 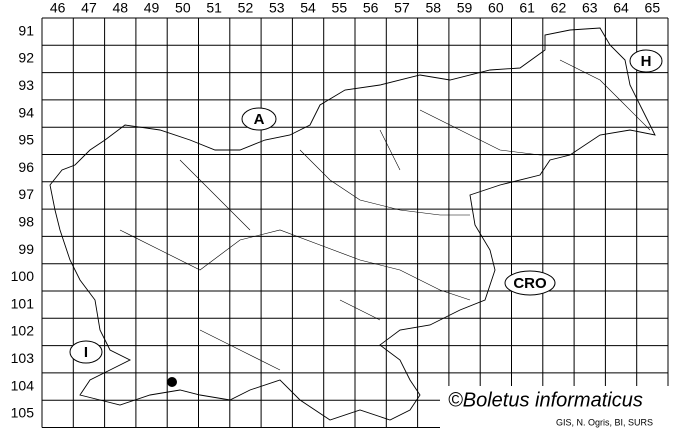 What do you see at coordinates (26, 140) in the screenshot?
I see `row-label: 95` at bounding box center [26, 140].